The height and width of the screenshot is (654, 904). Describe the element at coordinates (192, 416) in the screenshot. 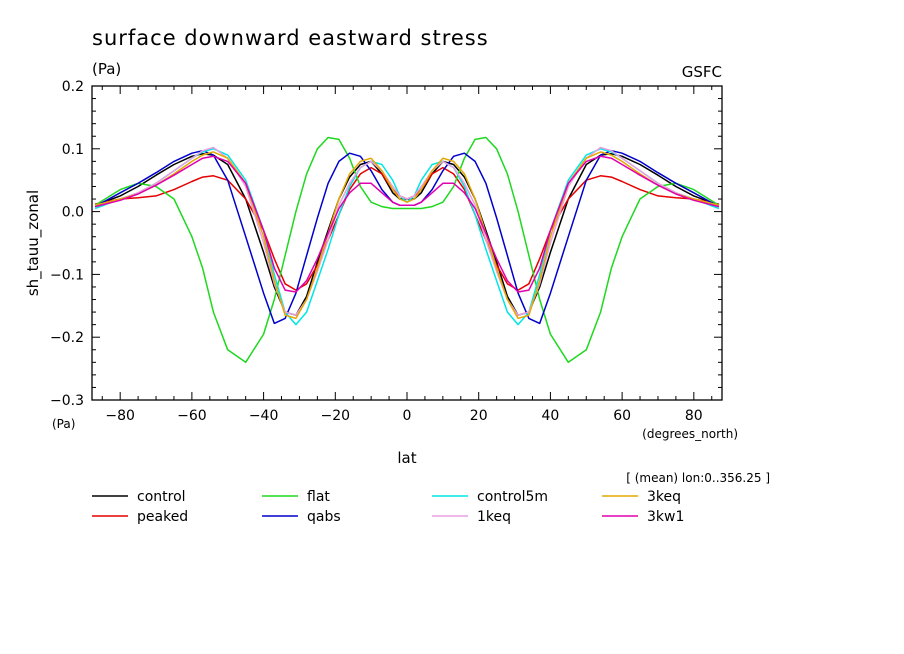

I see `x-tick-label: −60` at that location.